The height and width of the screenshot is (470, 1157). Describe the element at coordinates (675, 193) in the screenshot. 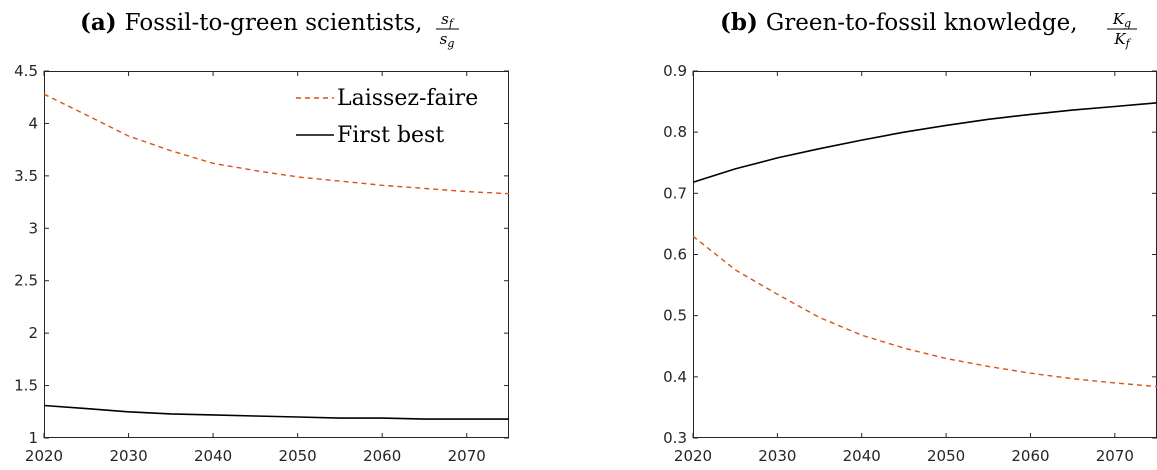

I see `panel-b-ytick-label: 0.7` at that location.